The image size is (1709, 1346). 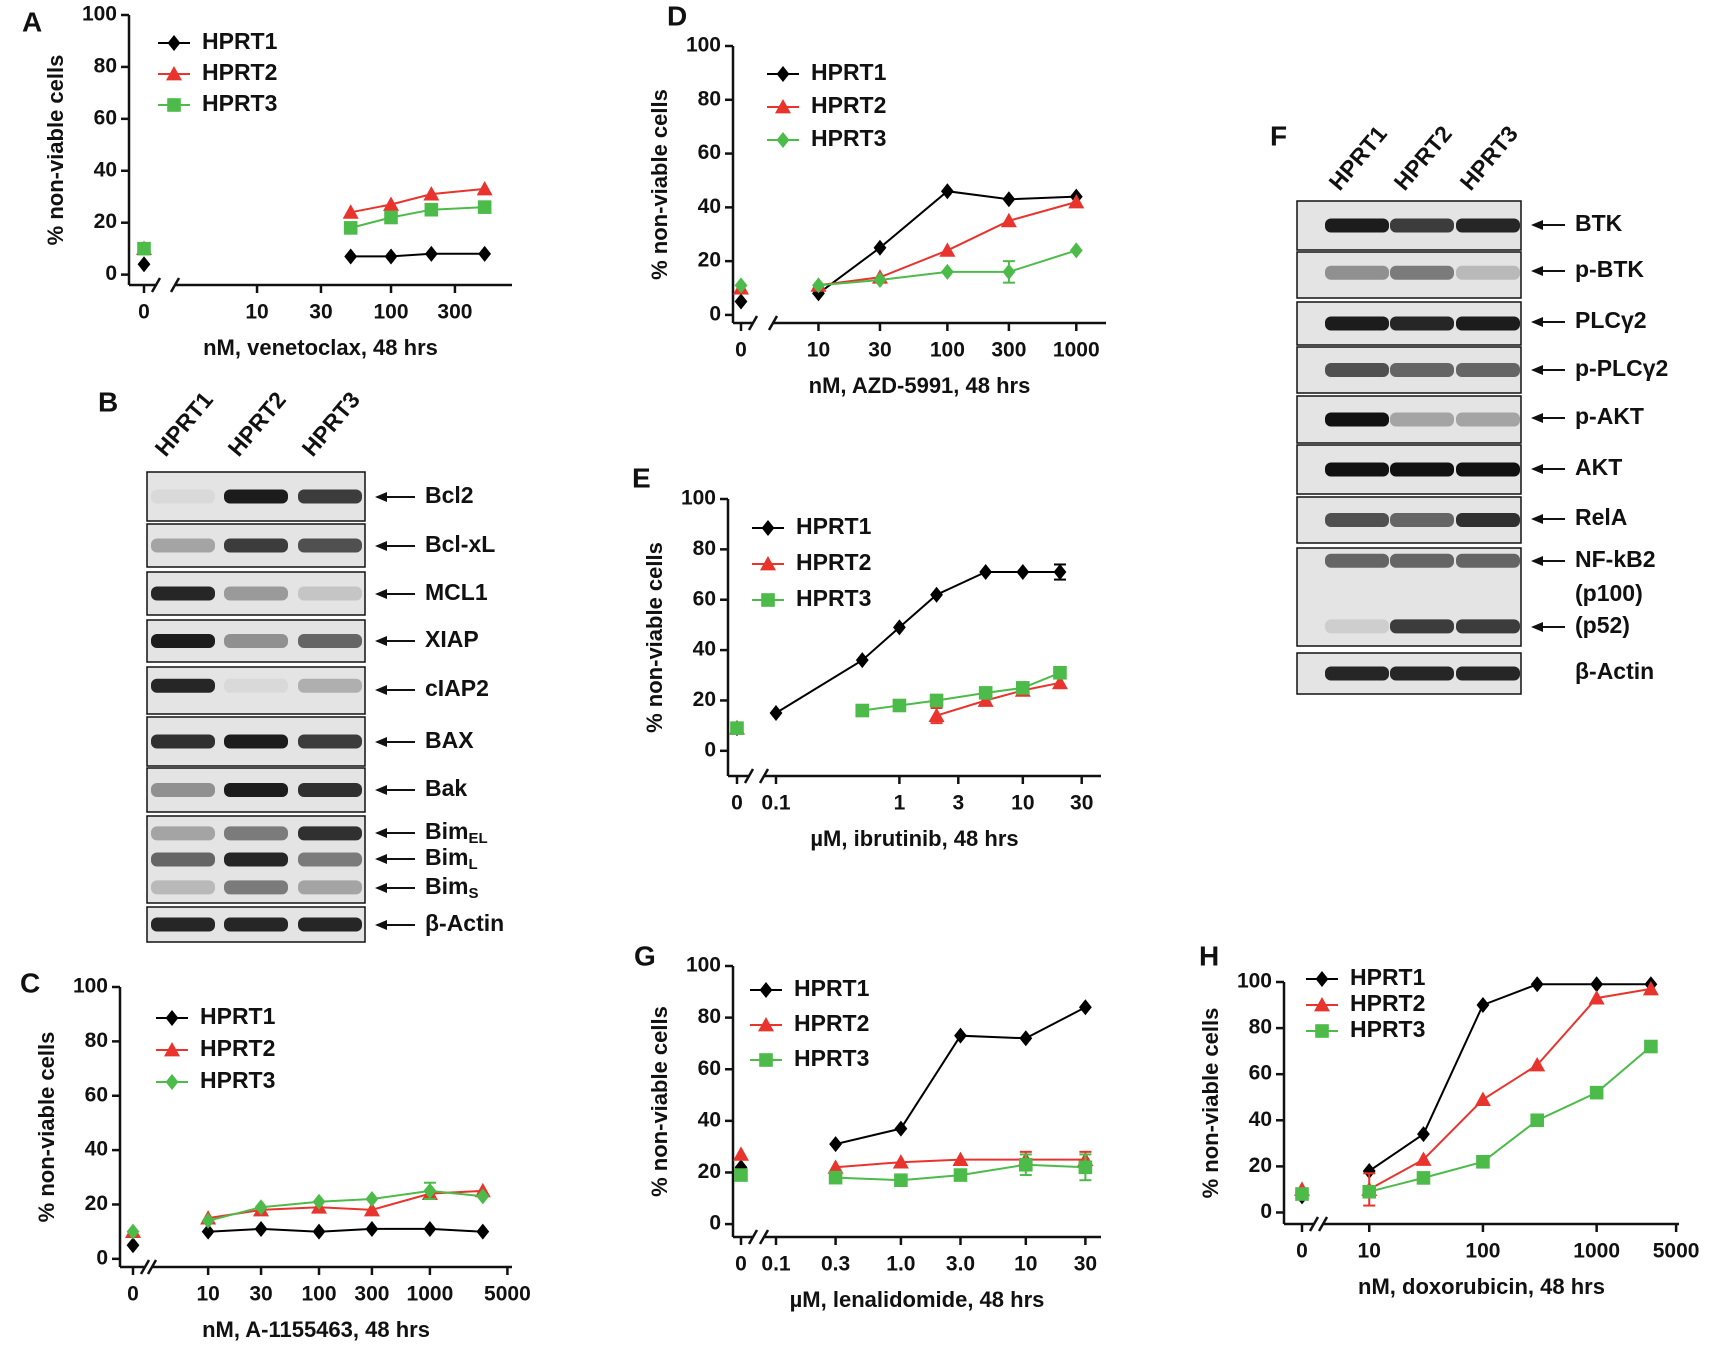 I want to click on y-tick-label: 0, so click(x=715, y=313).